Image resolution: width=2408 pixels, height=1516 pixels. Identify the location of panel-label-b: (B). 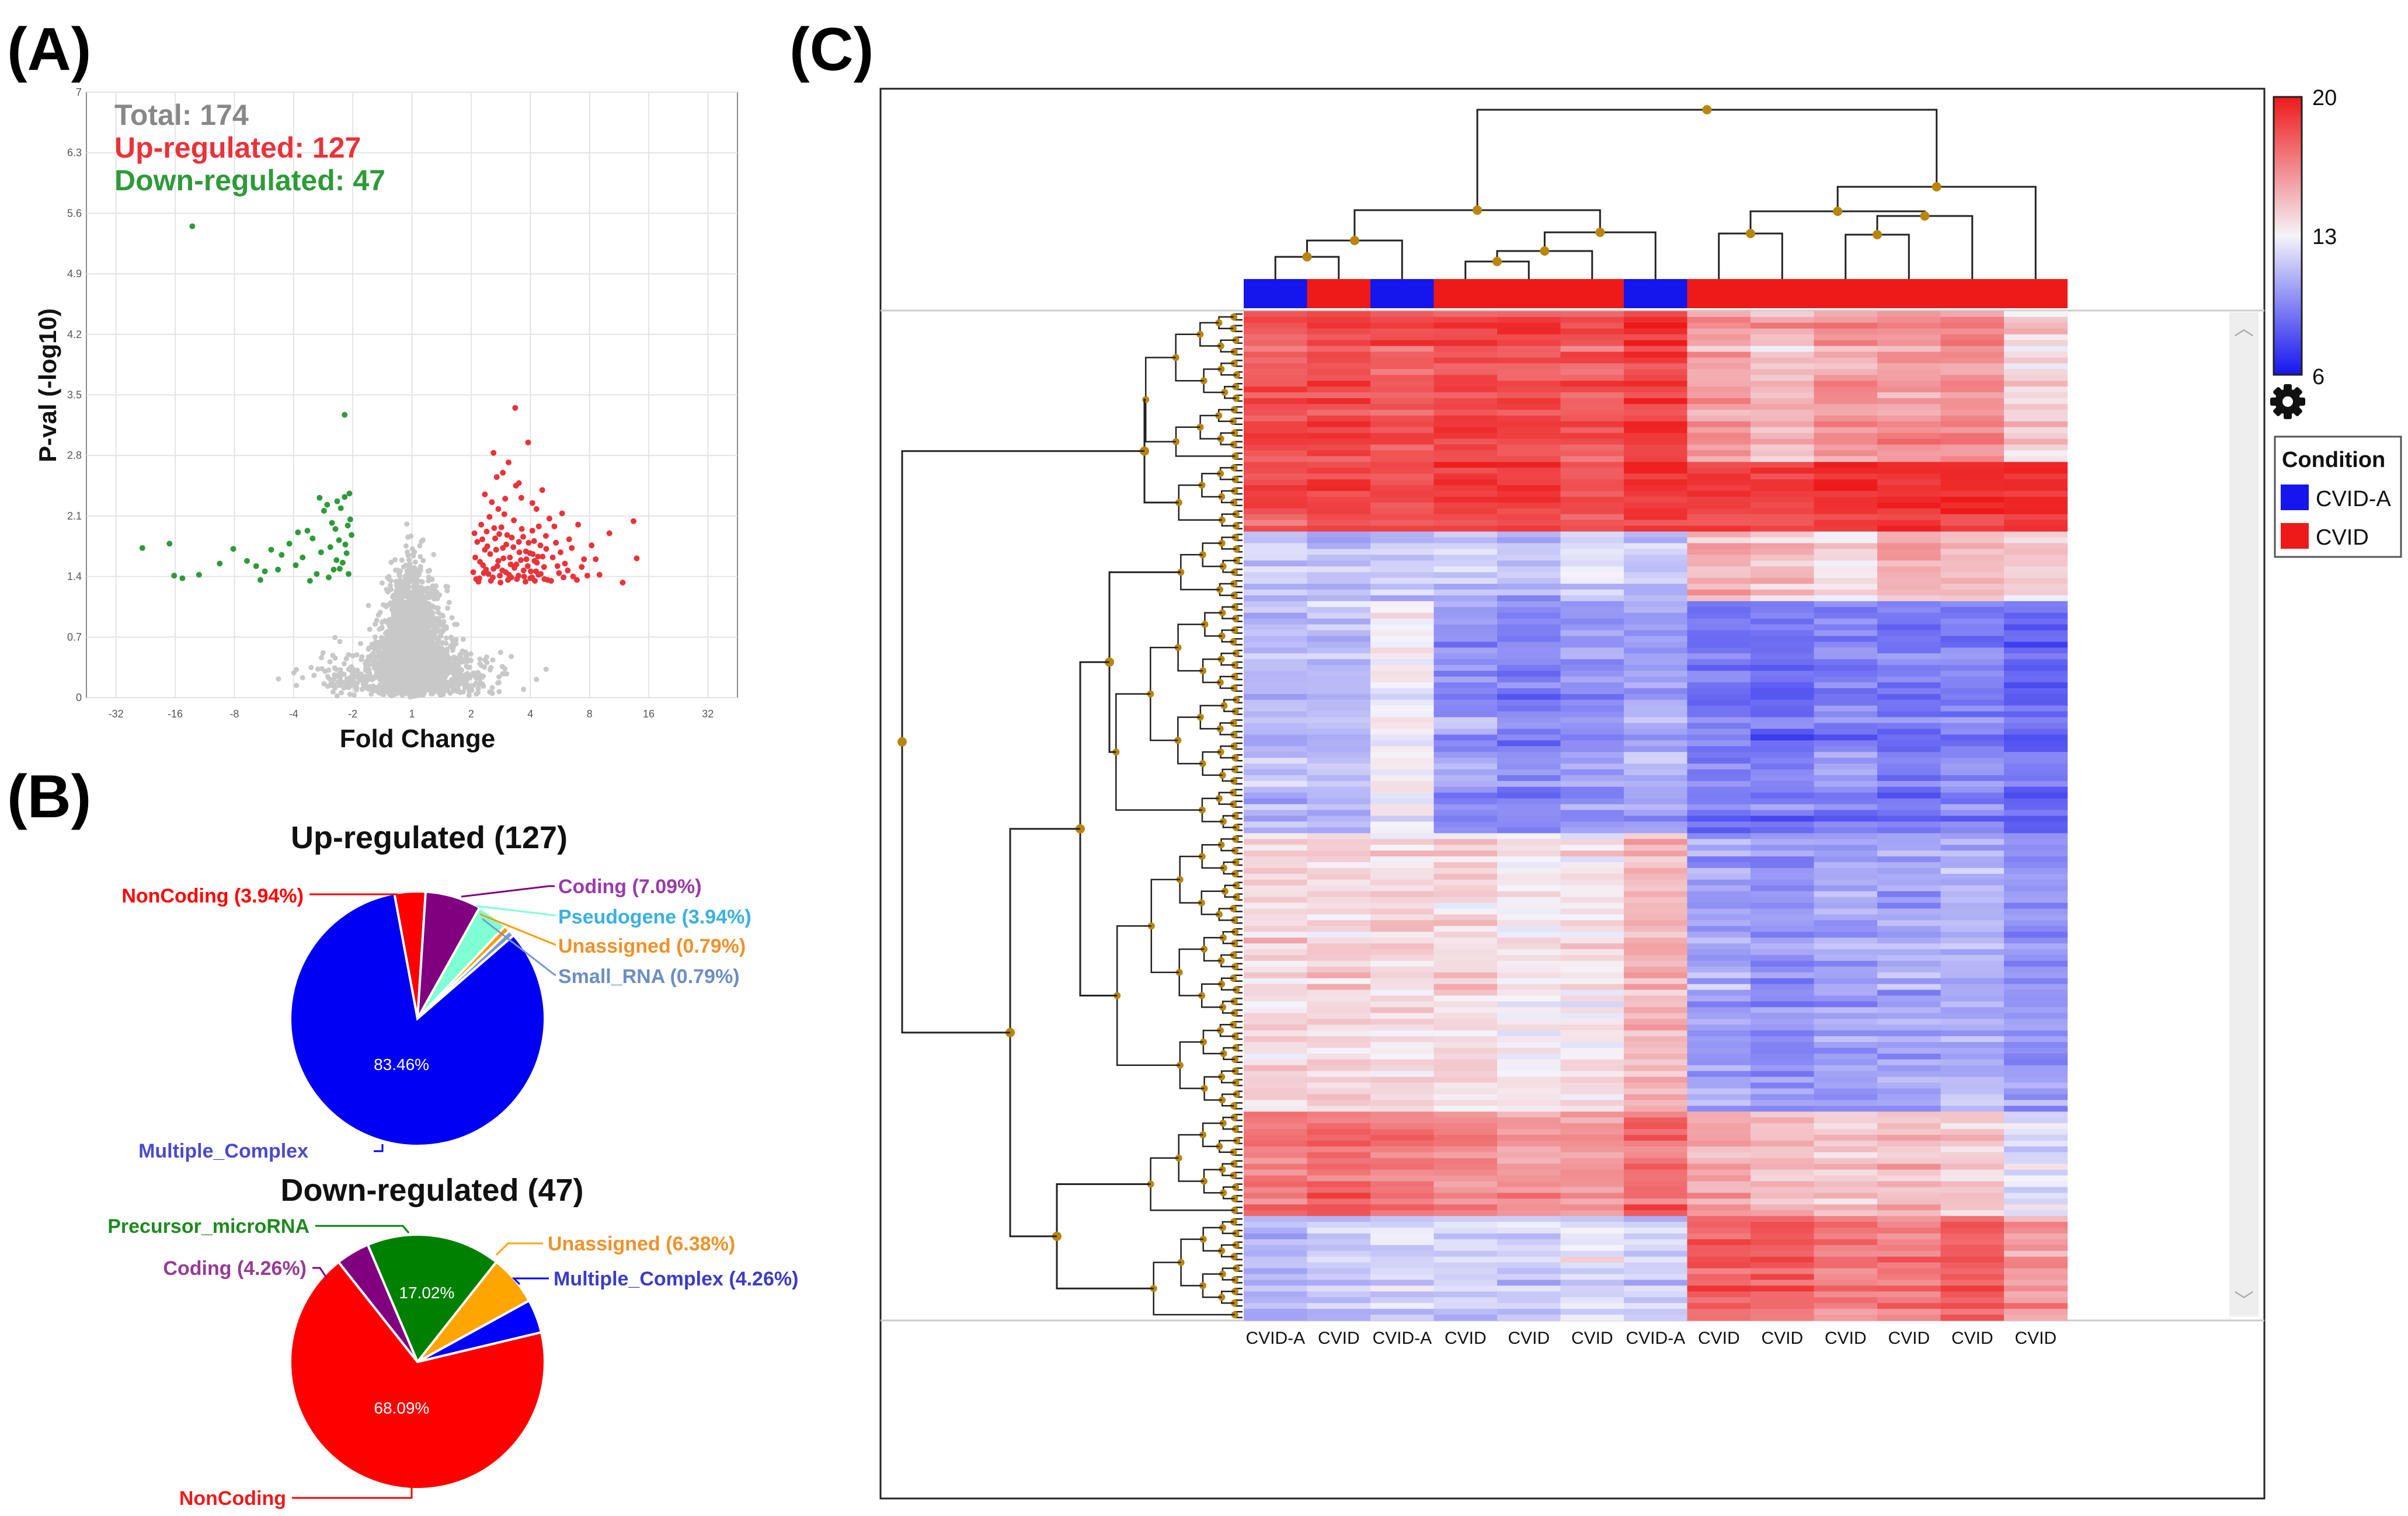
(49, 797).